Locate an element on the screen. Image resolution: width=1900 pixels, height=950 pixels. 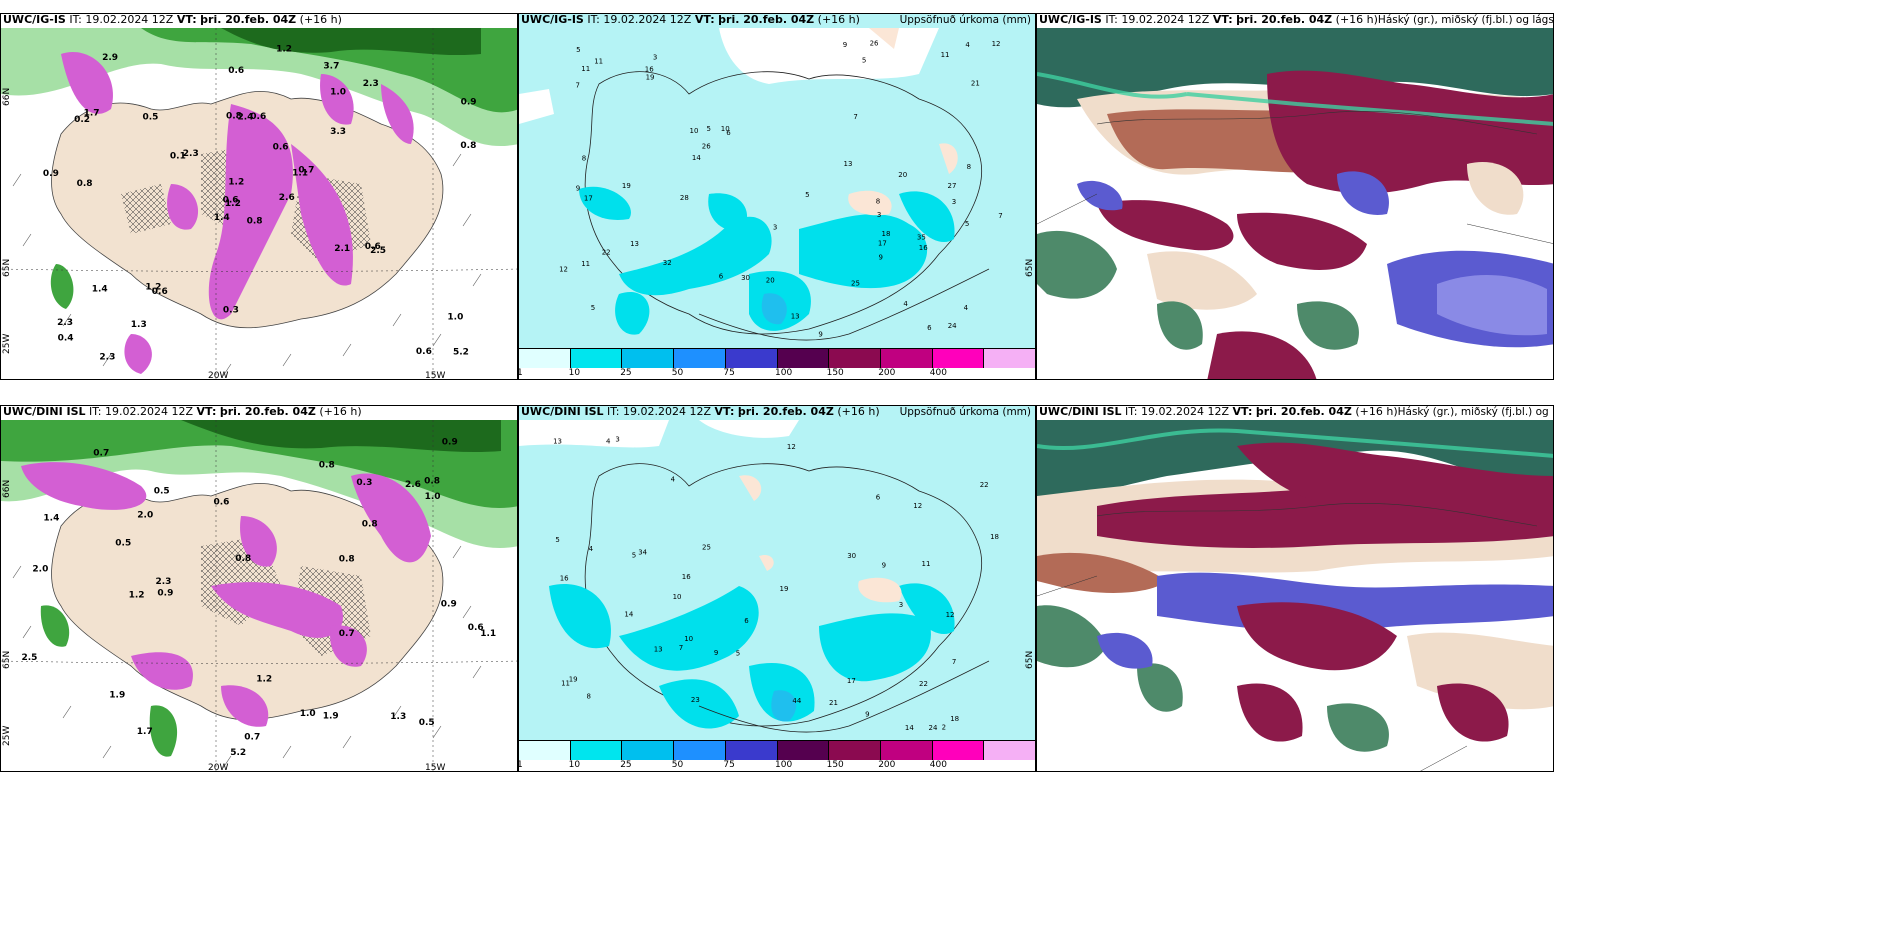
value-label: 0.9 is located at coordinates (51, 174).